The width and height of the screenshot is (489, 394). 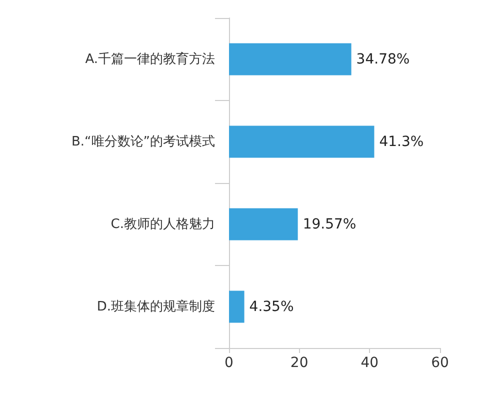 What do you see at coordinates (155, 306) in the screenshot?
I see `y-tick-label: D.班集体的规章制度` at bounding box center [155, 306].